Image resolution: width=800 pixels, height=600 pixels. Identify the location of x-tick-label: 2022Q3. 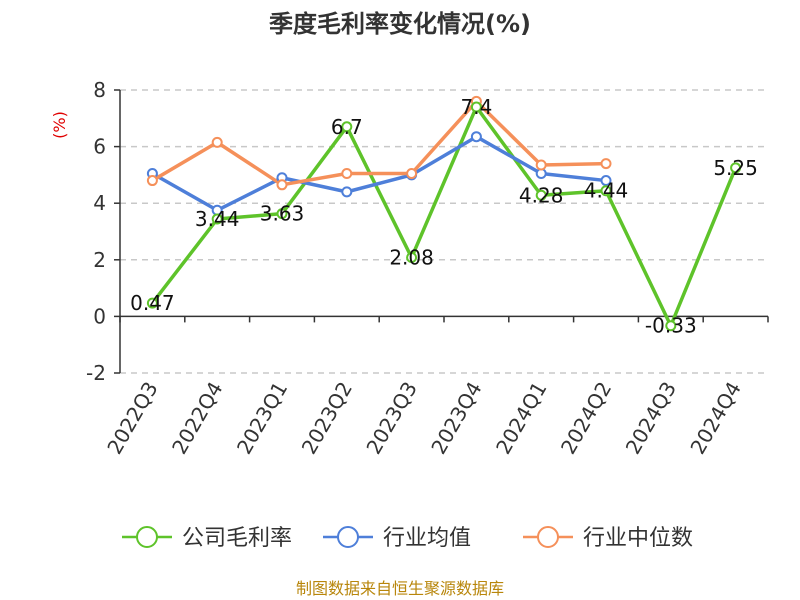
(132, 418).